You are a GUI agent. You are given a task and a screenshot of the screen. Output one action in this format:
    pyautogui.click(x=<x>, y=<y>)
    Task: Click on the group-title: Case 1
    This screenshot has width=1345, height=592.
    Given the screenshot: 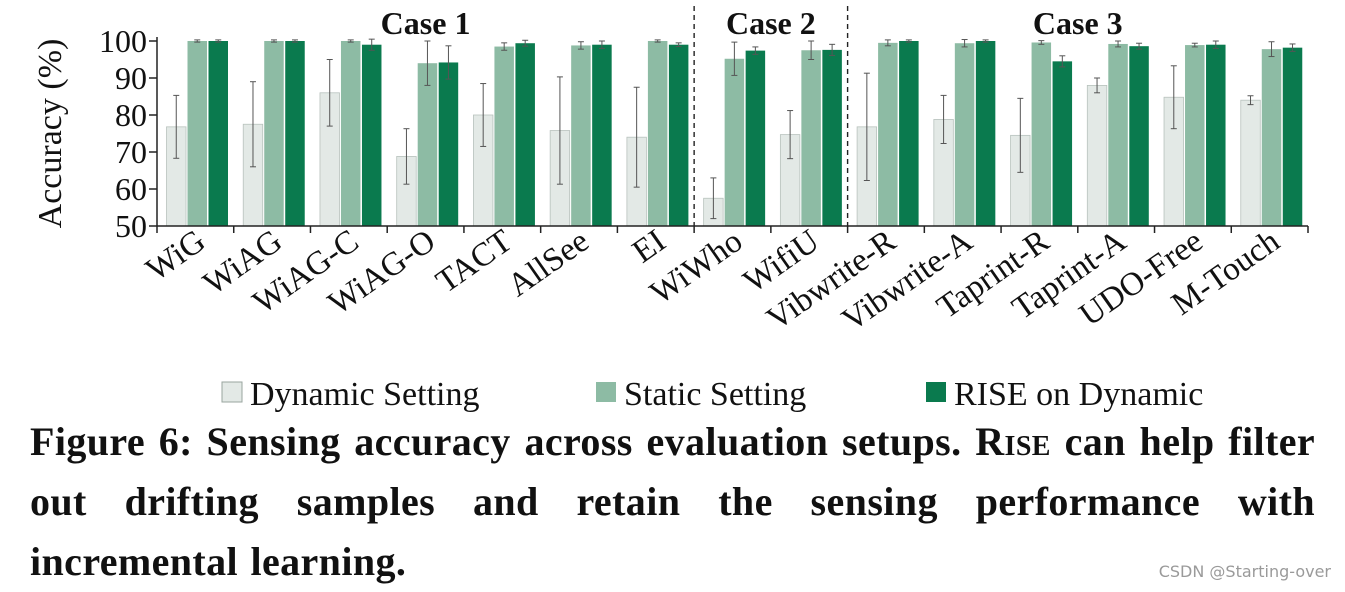 What is the action you would take?
    pyautogui.click(x=426, y=23)
    